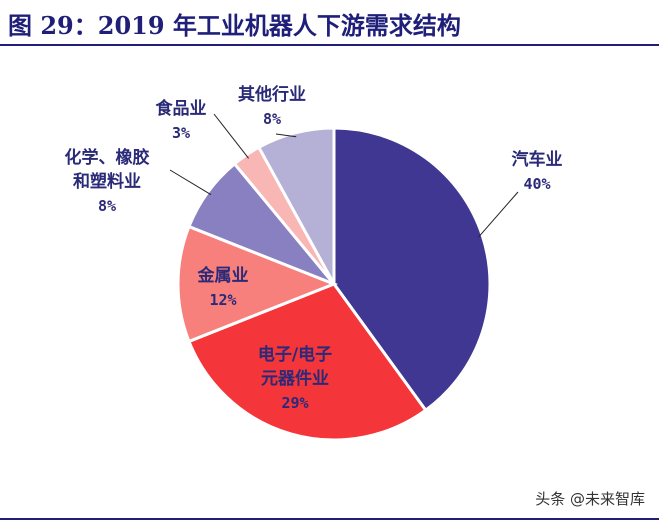 This screenshot has width=659, height=524. I want to click on label-elec: 电子/电子 元器件业 29%, so click(295, 379).